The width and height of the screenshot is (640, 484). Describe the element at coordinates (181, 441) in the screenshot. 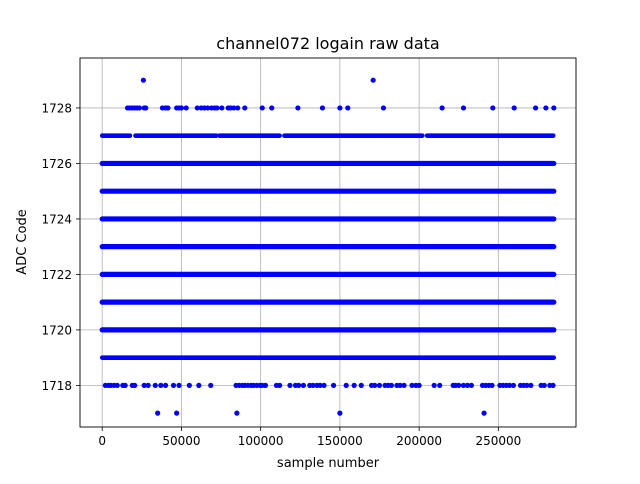

I see `x-tick-label: 50000` at that location.